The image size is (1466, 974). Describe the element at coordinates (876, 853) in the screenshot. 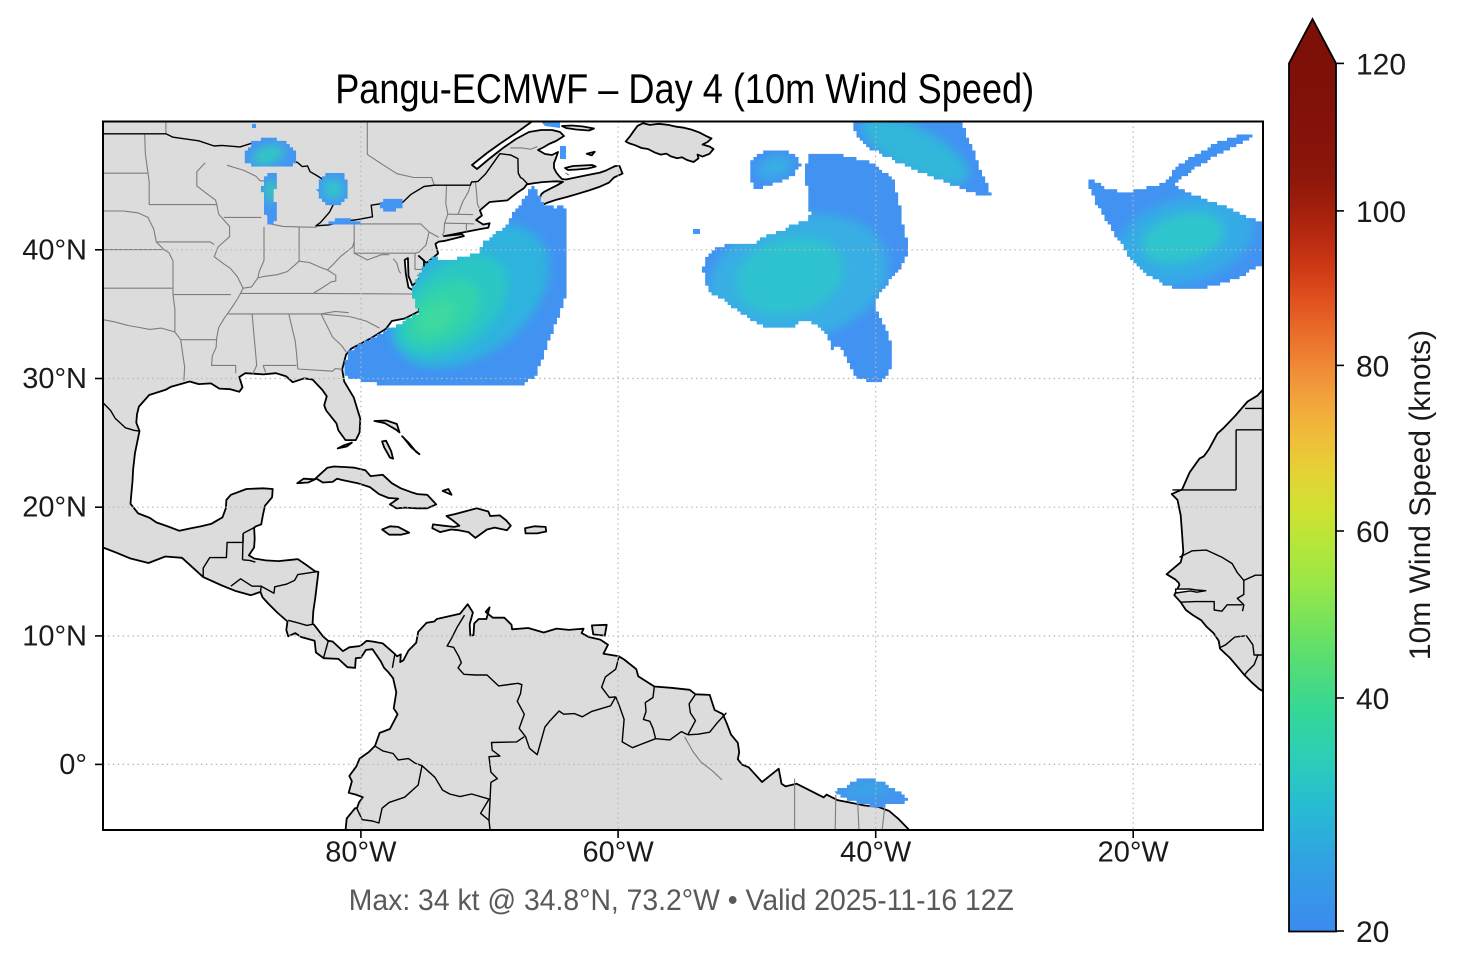

I see `svg-text: 40°W` at that location.